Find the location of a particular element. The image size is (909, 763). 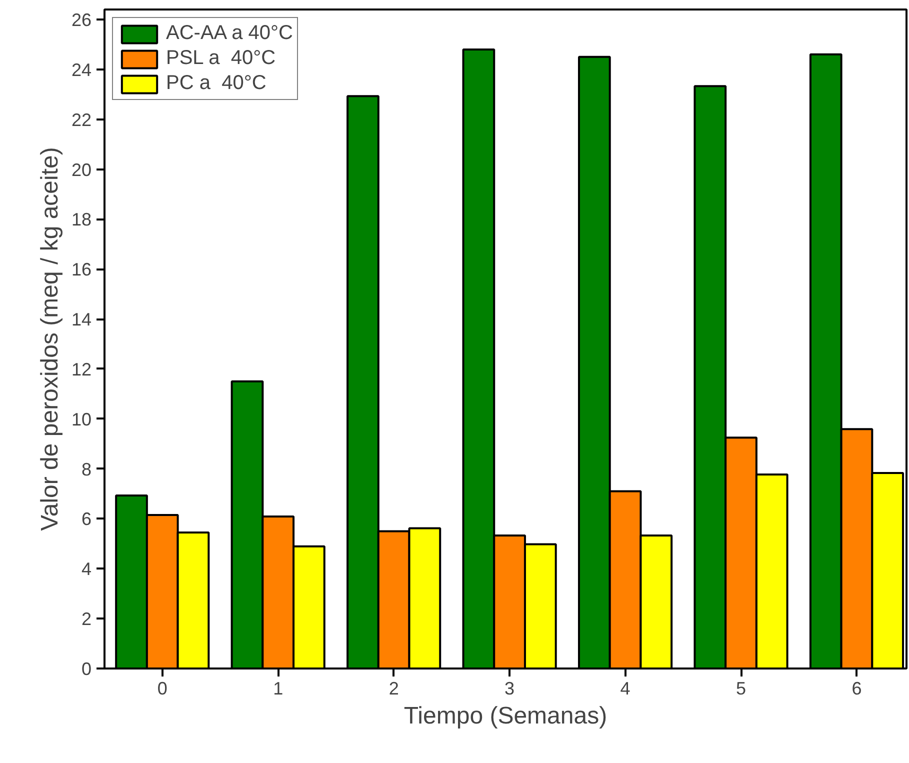

legend-label: AC-AA a 40°C is located at coordinates (229, 33).